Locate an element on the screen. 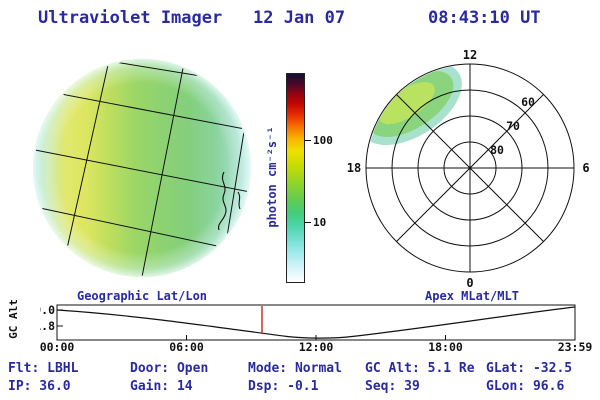 Image resolution: width=600 pixels, height=400 pixels. timeseries-panel: 9.0 1.8 00:00 06:00 12:00 18:00 23:59 is located at coordinates (316, 328).